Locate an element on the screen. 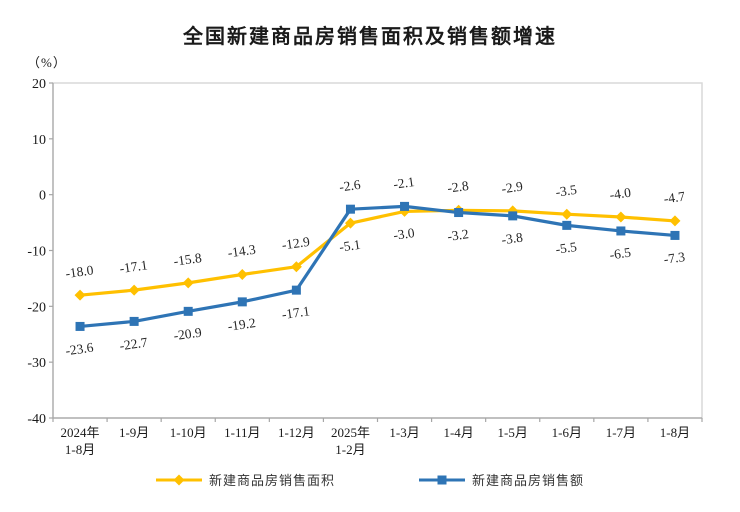 This screenshot has height=512, width=740. legend-item-sales-area: 新建商品房销售面积 is located at coordinates (245, 479).